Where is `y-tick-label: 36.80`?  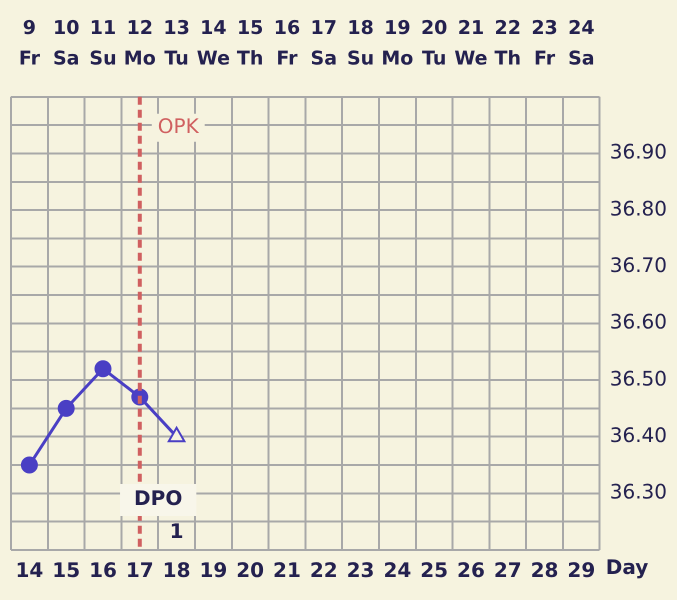 y-tick-label: 36.80 is located at coordinates (639, 208).